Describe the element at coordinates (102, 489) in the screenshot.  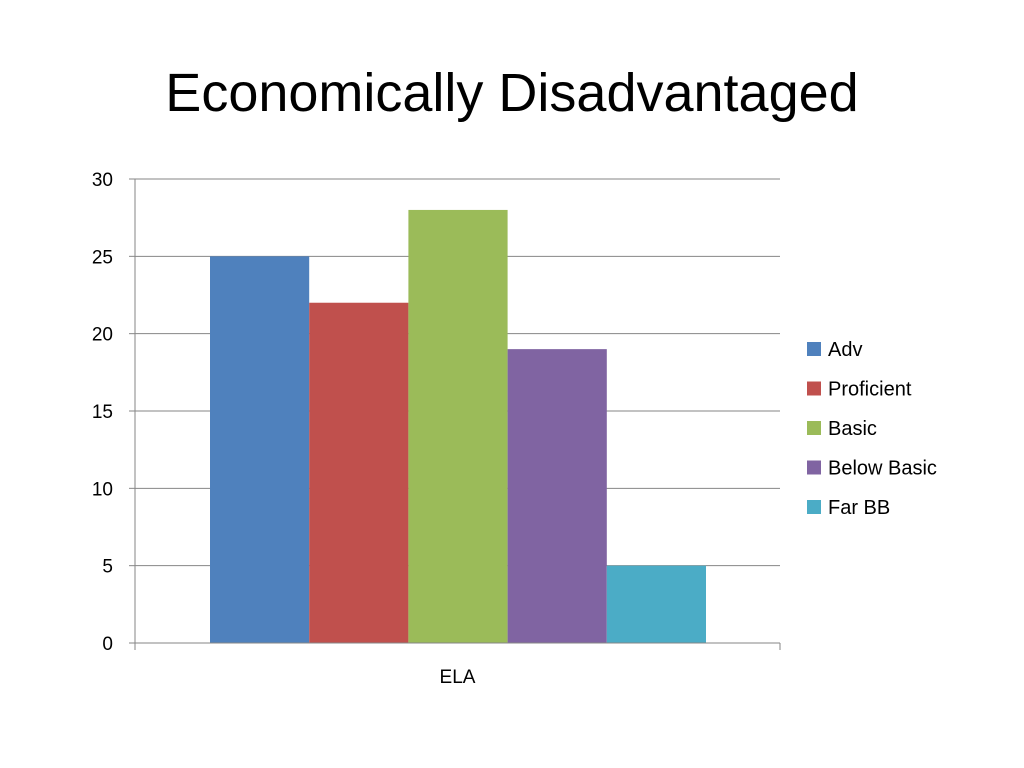
I see `y-tick-label: 10` at that location.